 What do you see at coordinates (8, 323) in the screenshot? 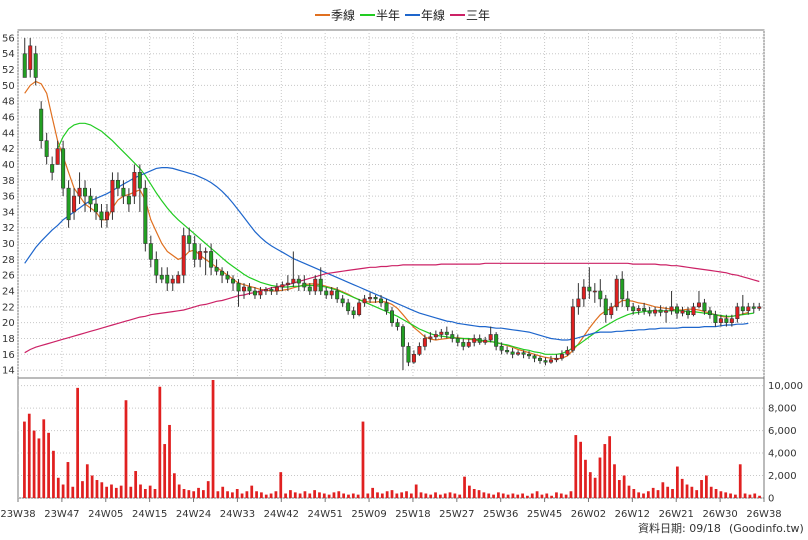
I see `y-tick-label: 20` at bounding box center [8, 323].